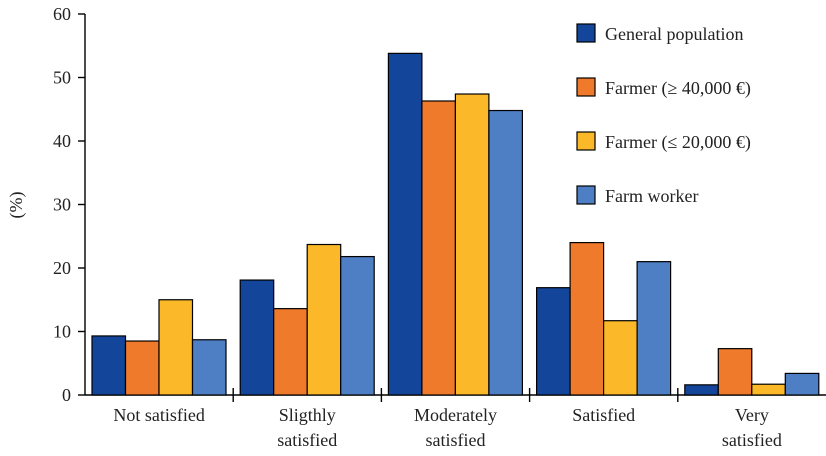 This screenshot has width=826, height=456. Describe the element at coordinates (62, 205) in the screenshot. I see `y-tick-label: 30` at that location.